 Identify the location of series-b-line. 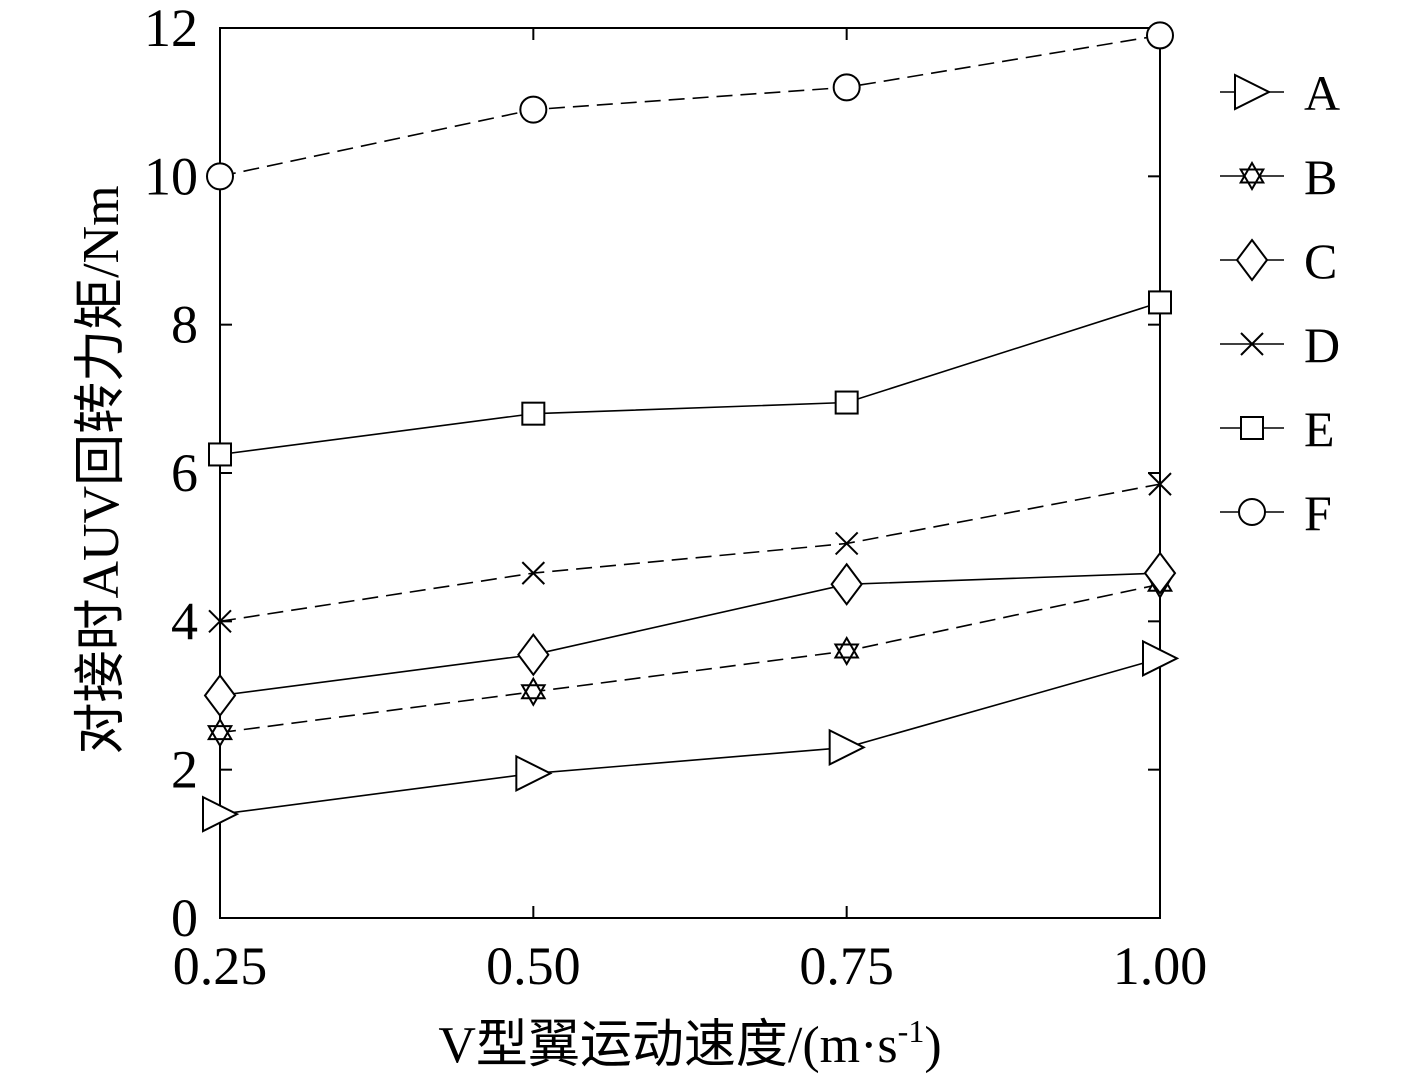
(690, 658).